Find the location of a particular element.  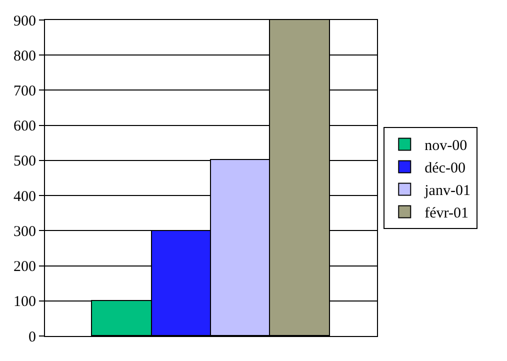

y-tick-label: 800 is located at coordinates (25, 56).